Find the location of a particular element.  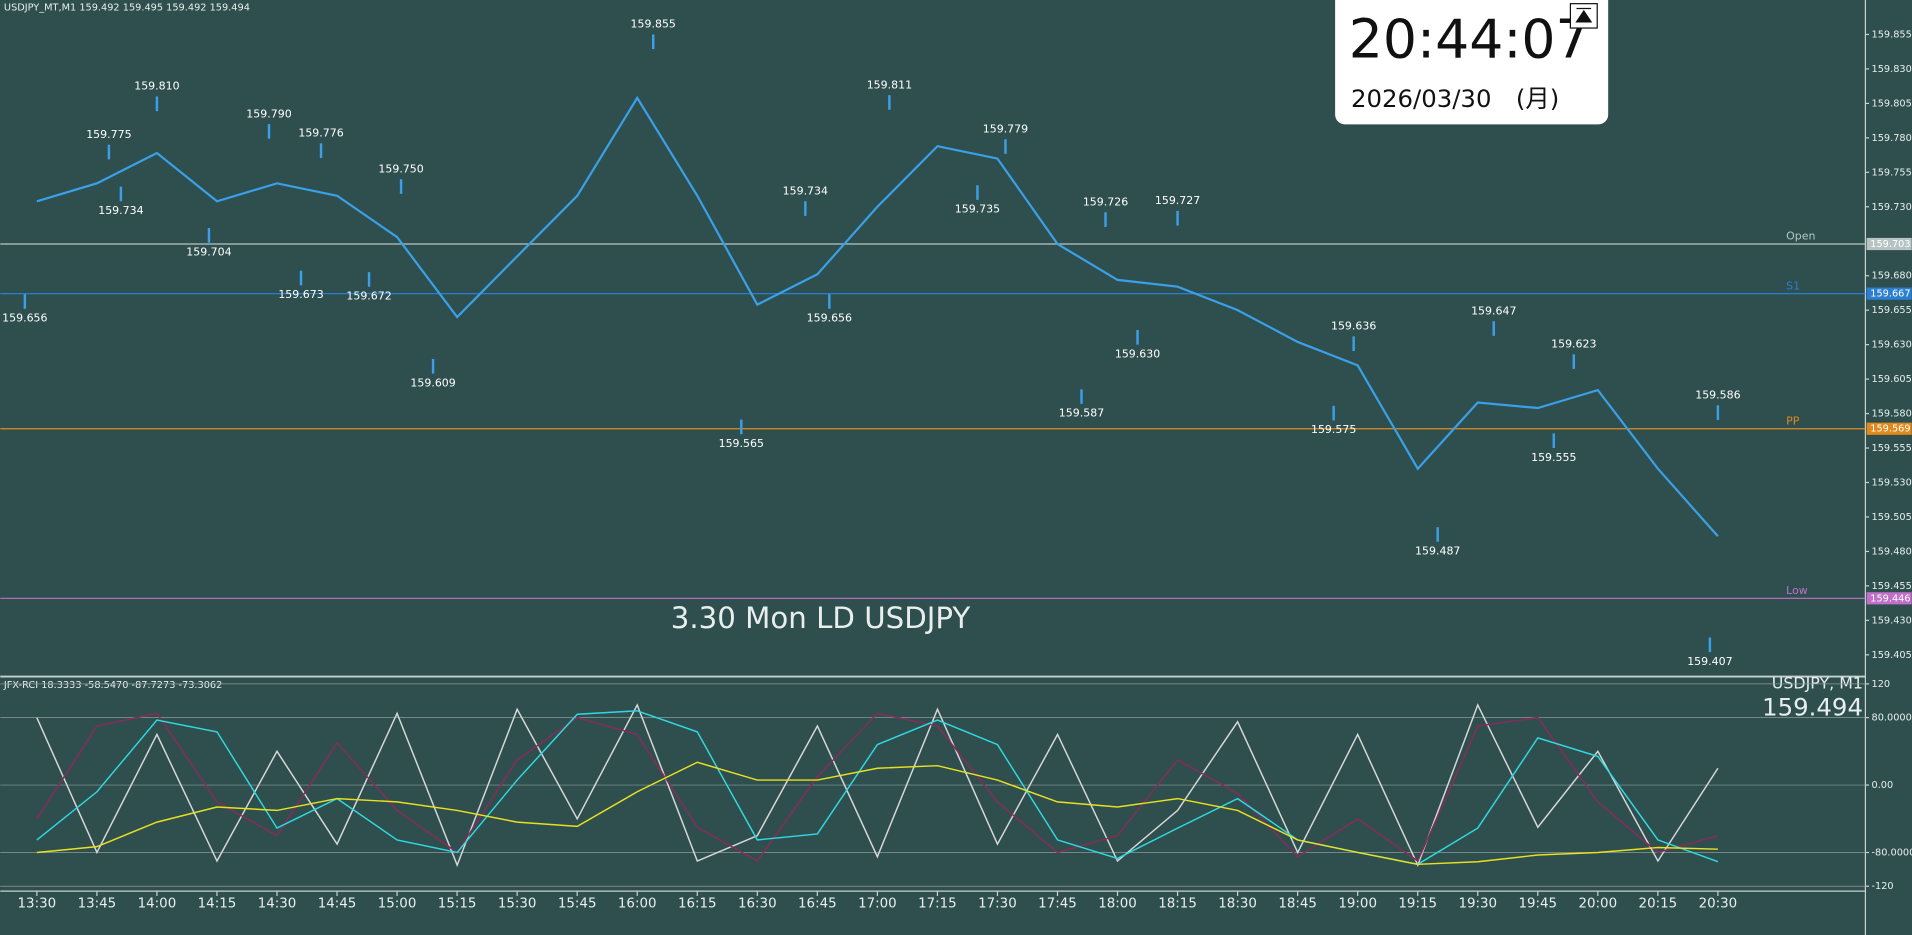

y-tick-label: -120 is located at coordinates (1882, 886).